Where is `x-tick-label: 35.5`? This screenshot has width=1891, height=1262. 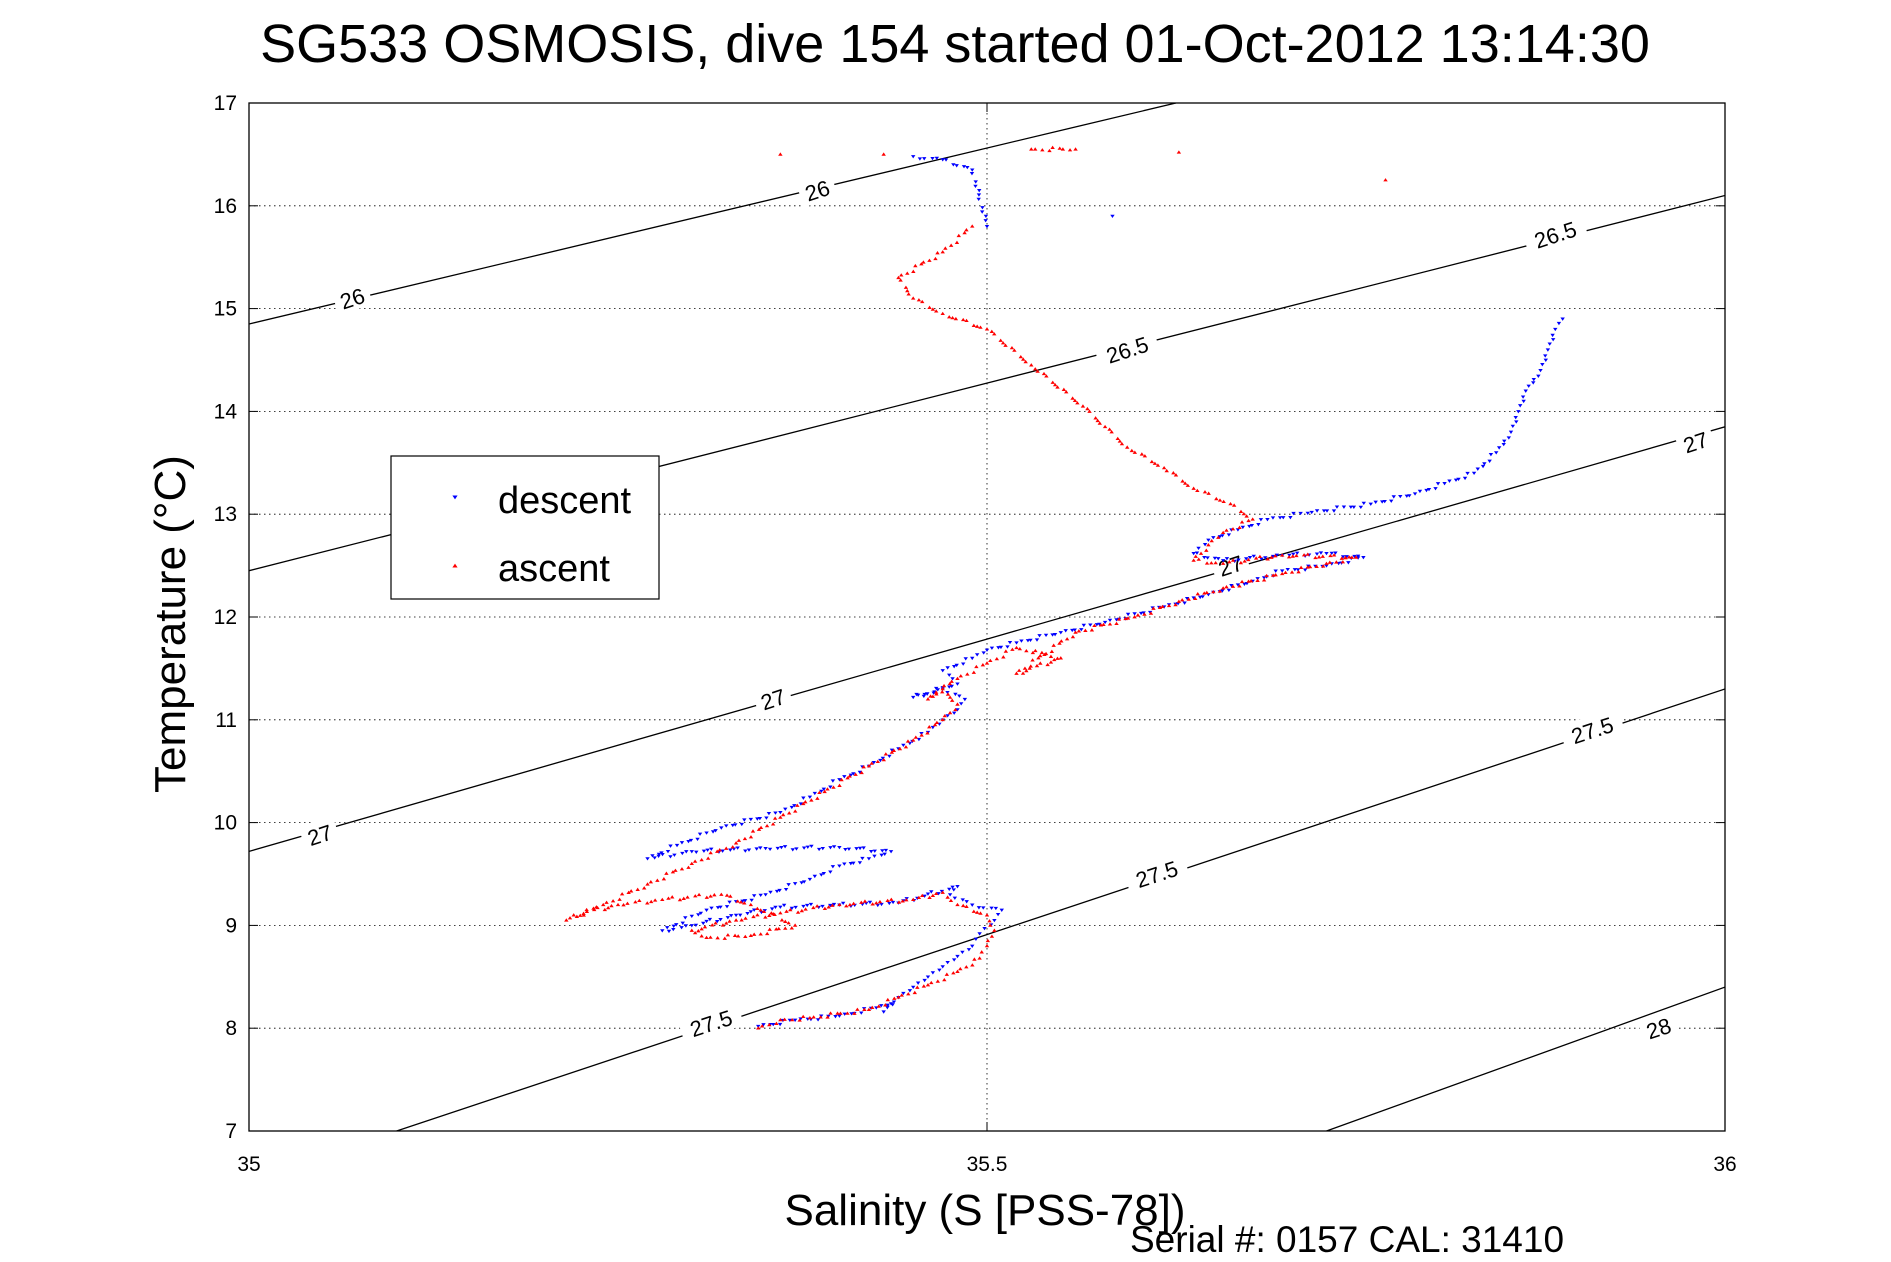
x-tick-label: 35.5 is located at coordinates (987, 1164).